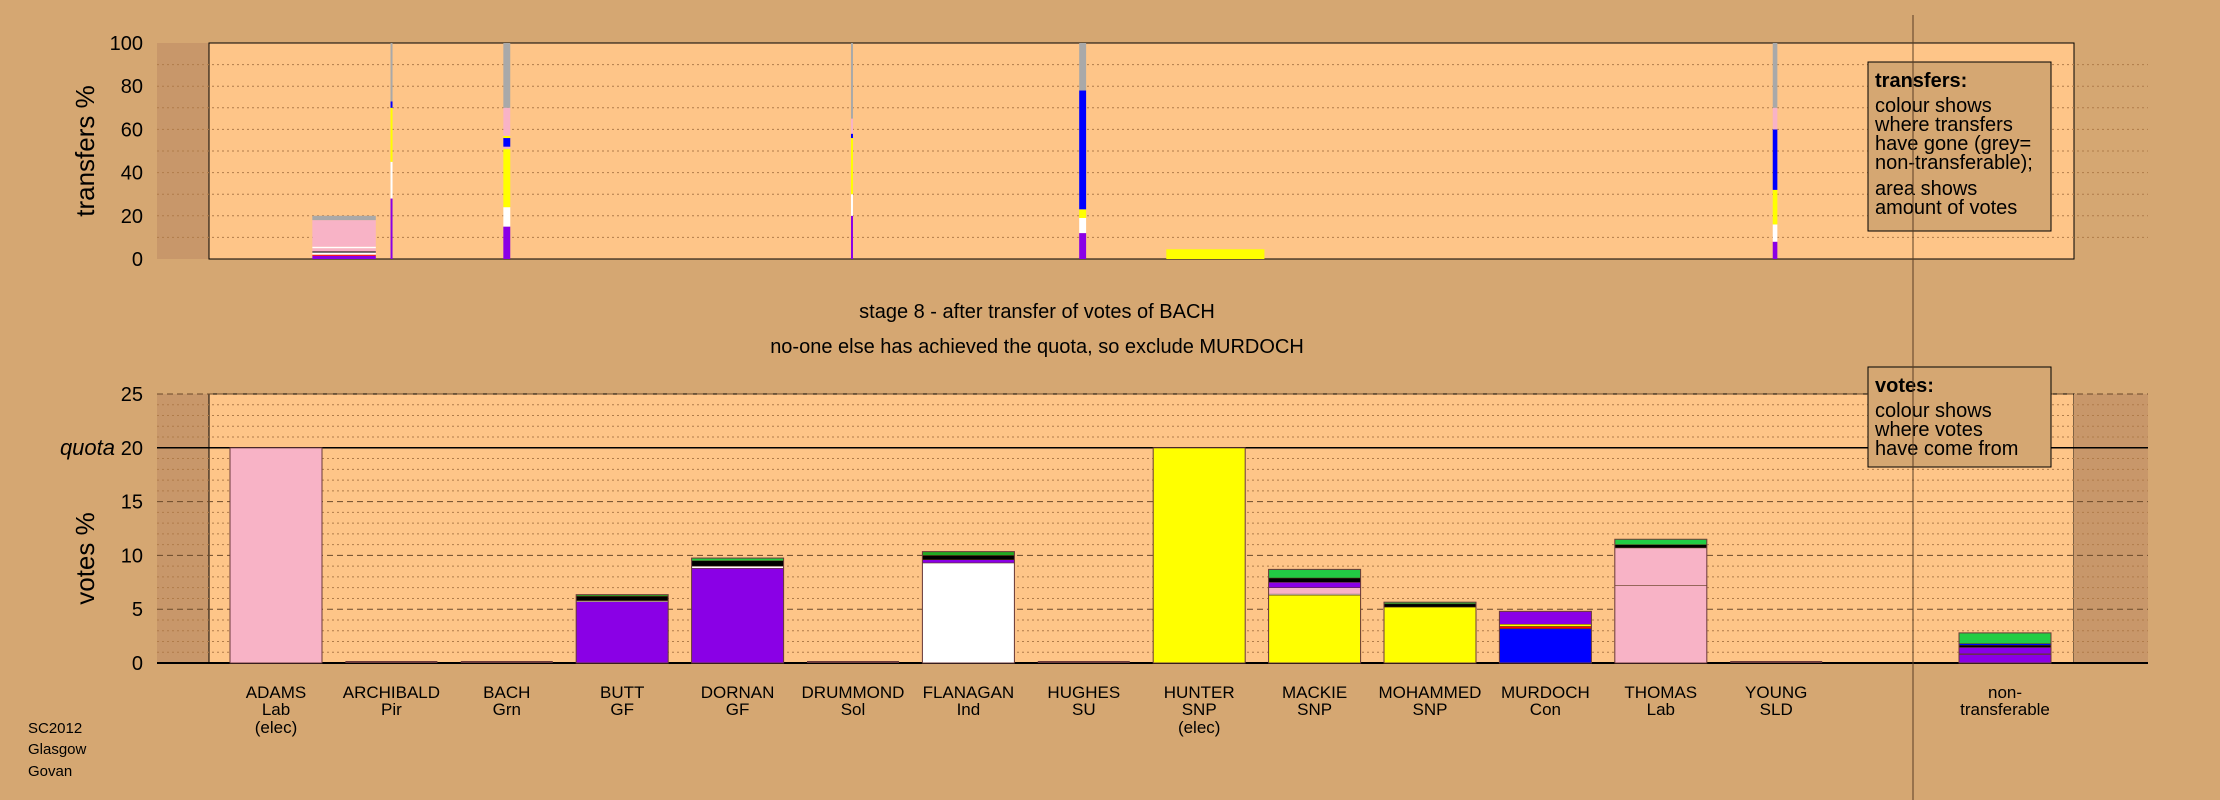 Image resolution: width=2220 pixels, height=800 pixels. What do you see at coordinates (2111, 528) in the screenshot?
I see `votes-right-margin` at bounding box center [2111, 528].